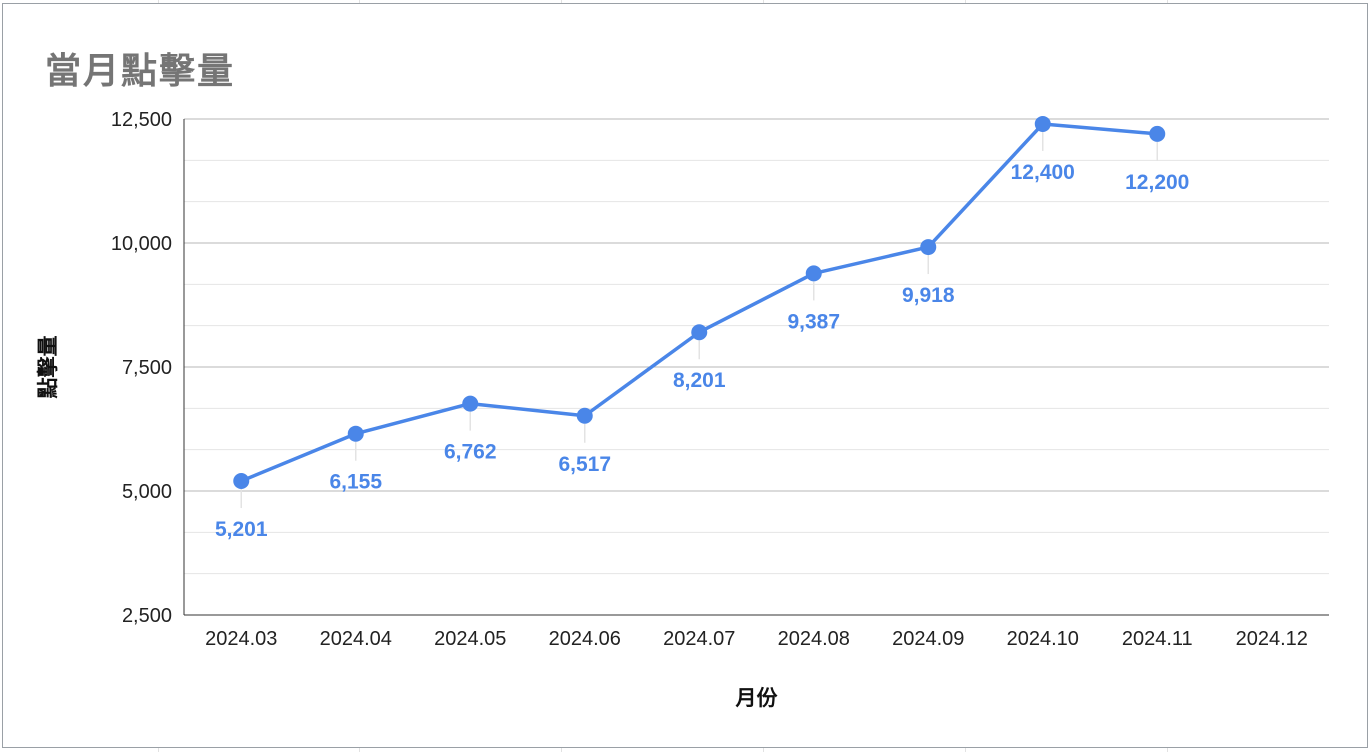 This screenshot has width=1372, height=752. Describe the element at coordinates (1272, 639) in the screenshot. I see `x-tick-label: 2024.12` at that location.